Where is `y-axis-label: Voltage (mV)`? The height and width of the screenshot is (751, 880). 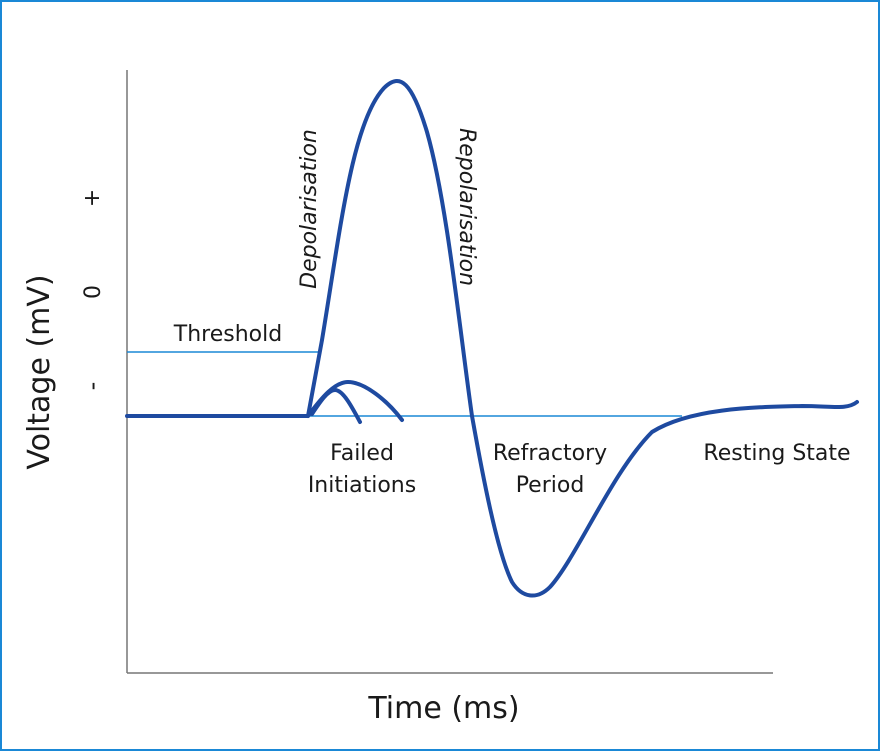
y-axis-label: Voltage (mV) is located at coordinates (39, 371).